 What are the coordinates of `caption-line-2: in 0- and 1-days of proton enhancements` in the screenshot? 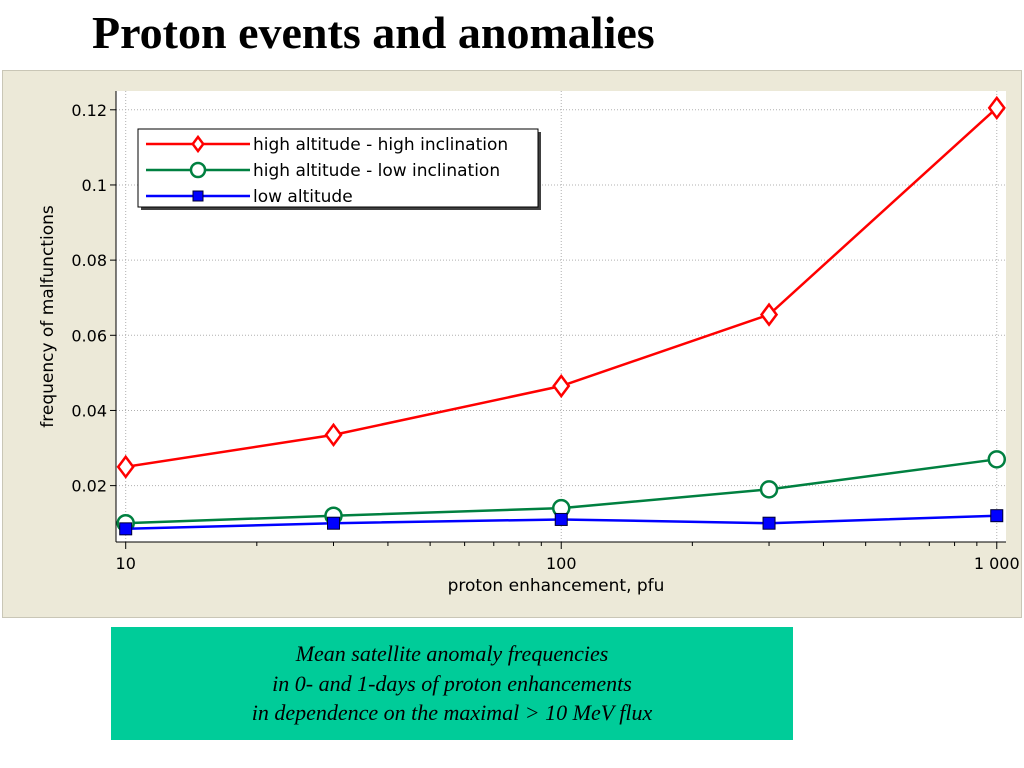 It's located at (452, 683).